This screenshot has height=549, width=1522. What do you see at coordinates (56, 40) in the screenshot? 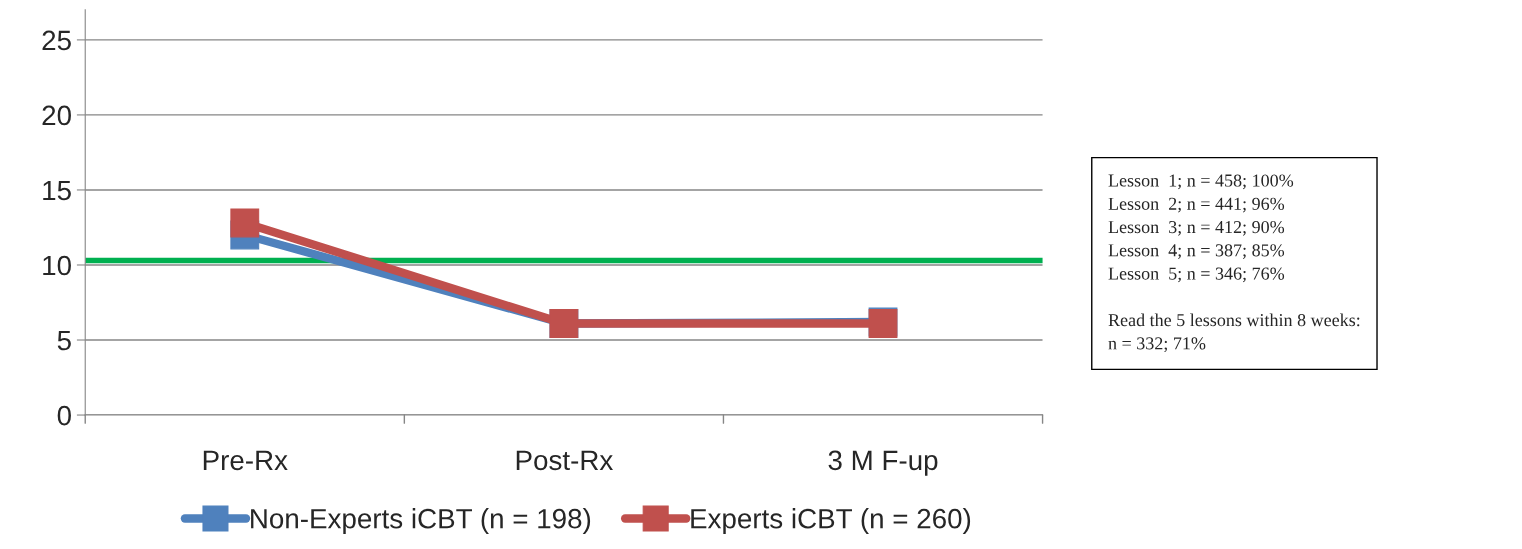
I see `y-tick-label: 25` at bounding box center [56, 40].